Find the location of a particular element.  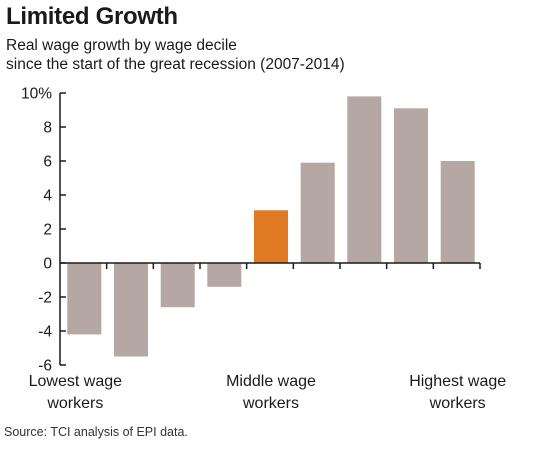

y-tick-label: 4 is located at coordinates (47, 196).